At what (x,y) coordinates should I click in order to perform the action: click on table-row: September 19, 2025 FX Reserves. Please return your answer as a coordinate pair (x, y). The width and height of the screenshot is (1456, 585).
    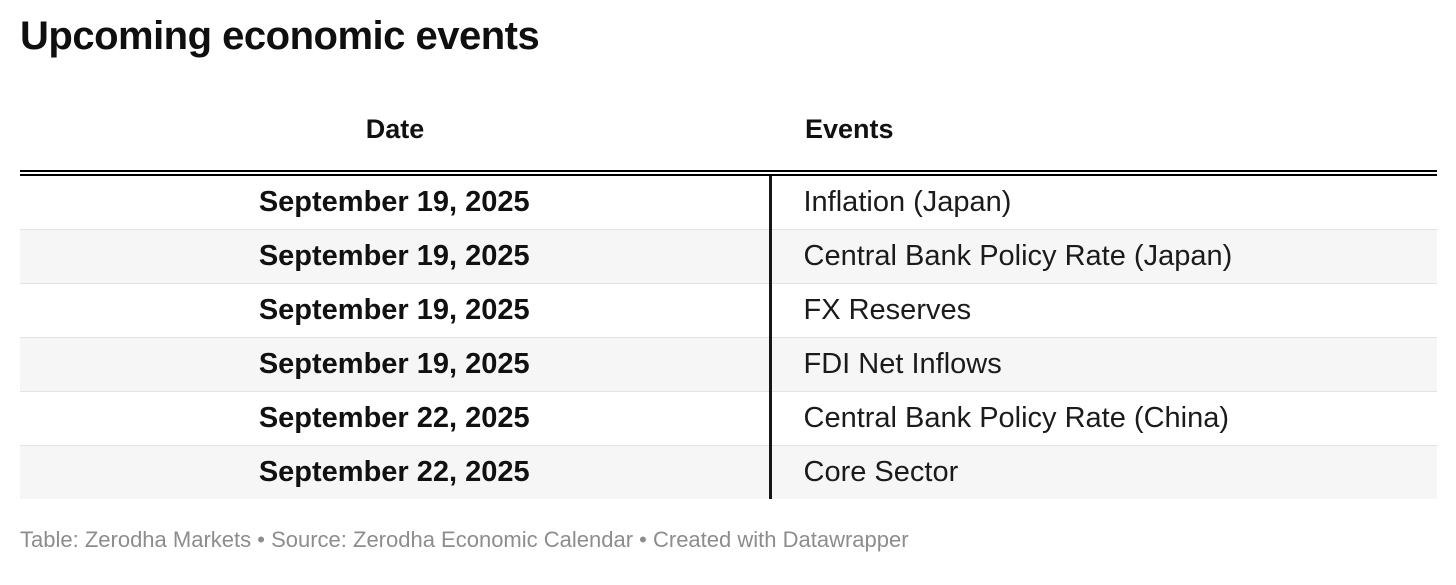
    Looking at the image, I should click on (728, 310).